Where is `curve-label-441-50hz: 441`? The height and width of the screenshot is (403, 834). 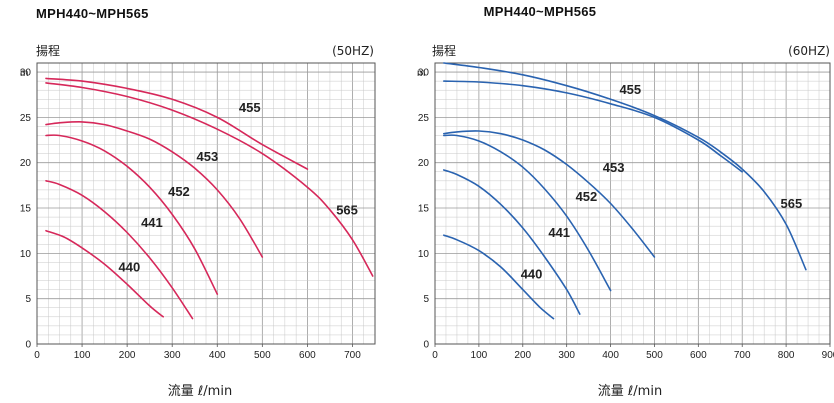 curve-label-441-50hz: 441 is located at coordinates (152, 222).